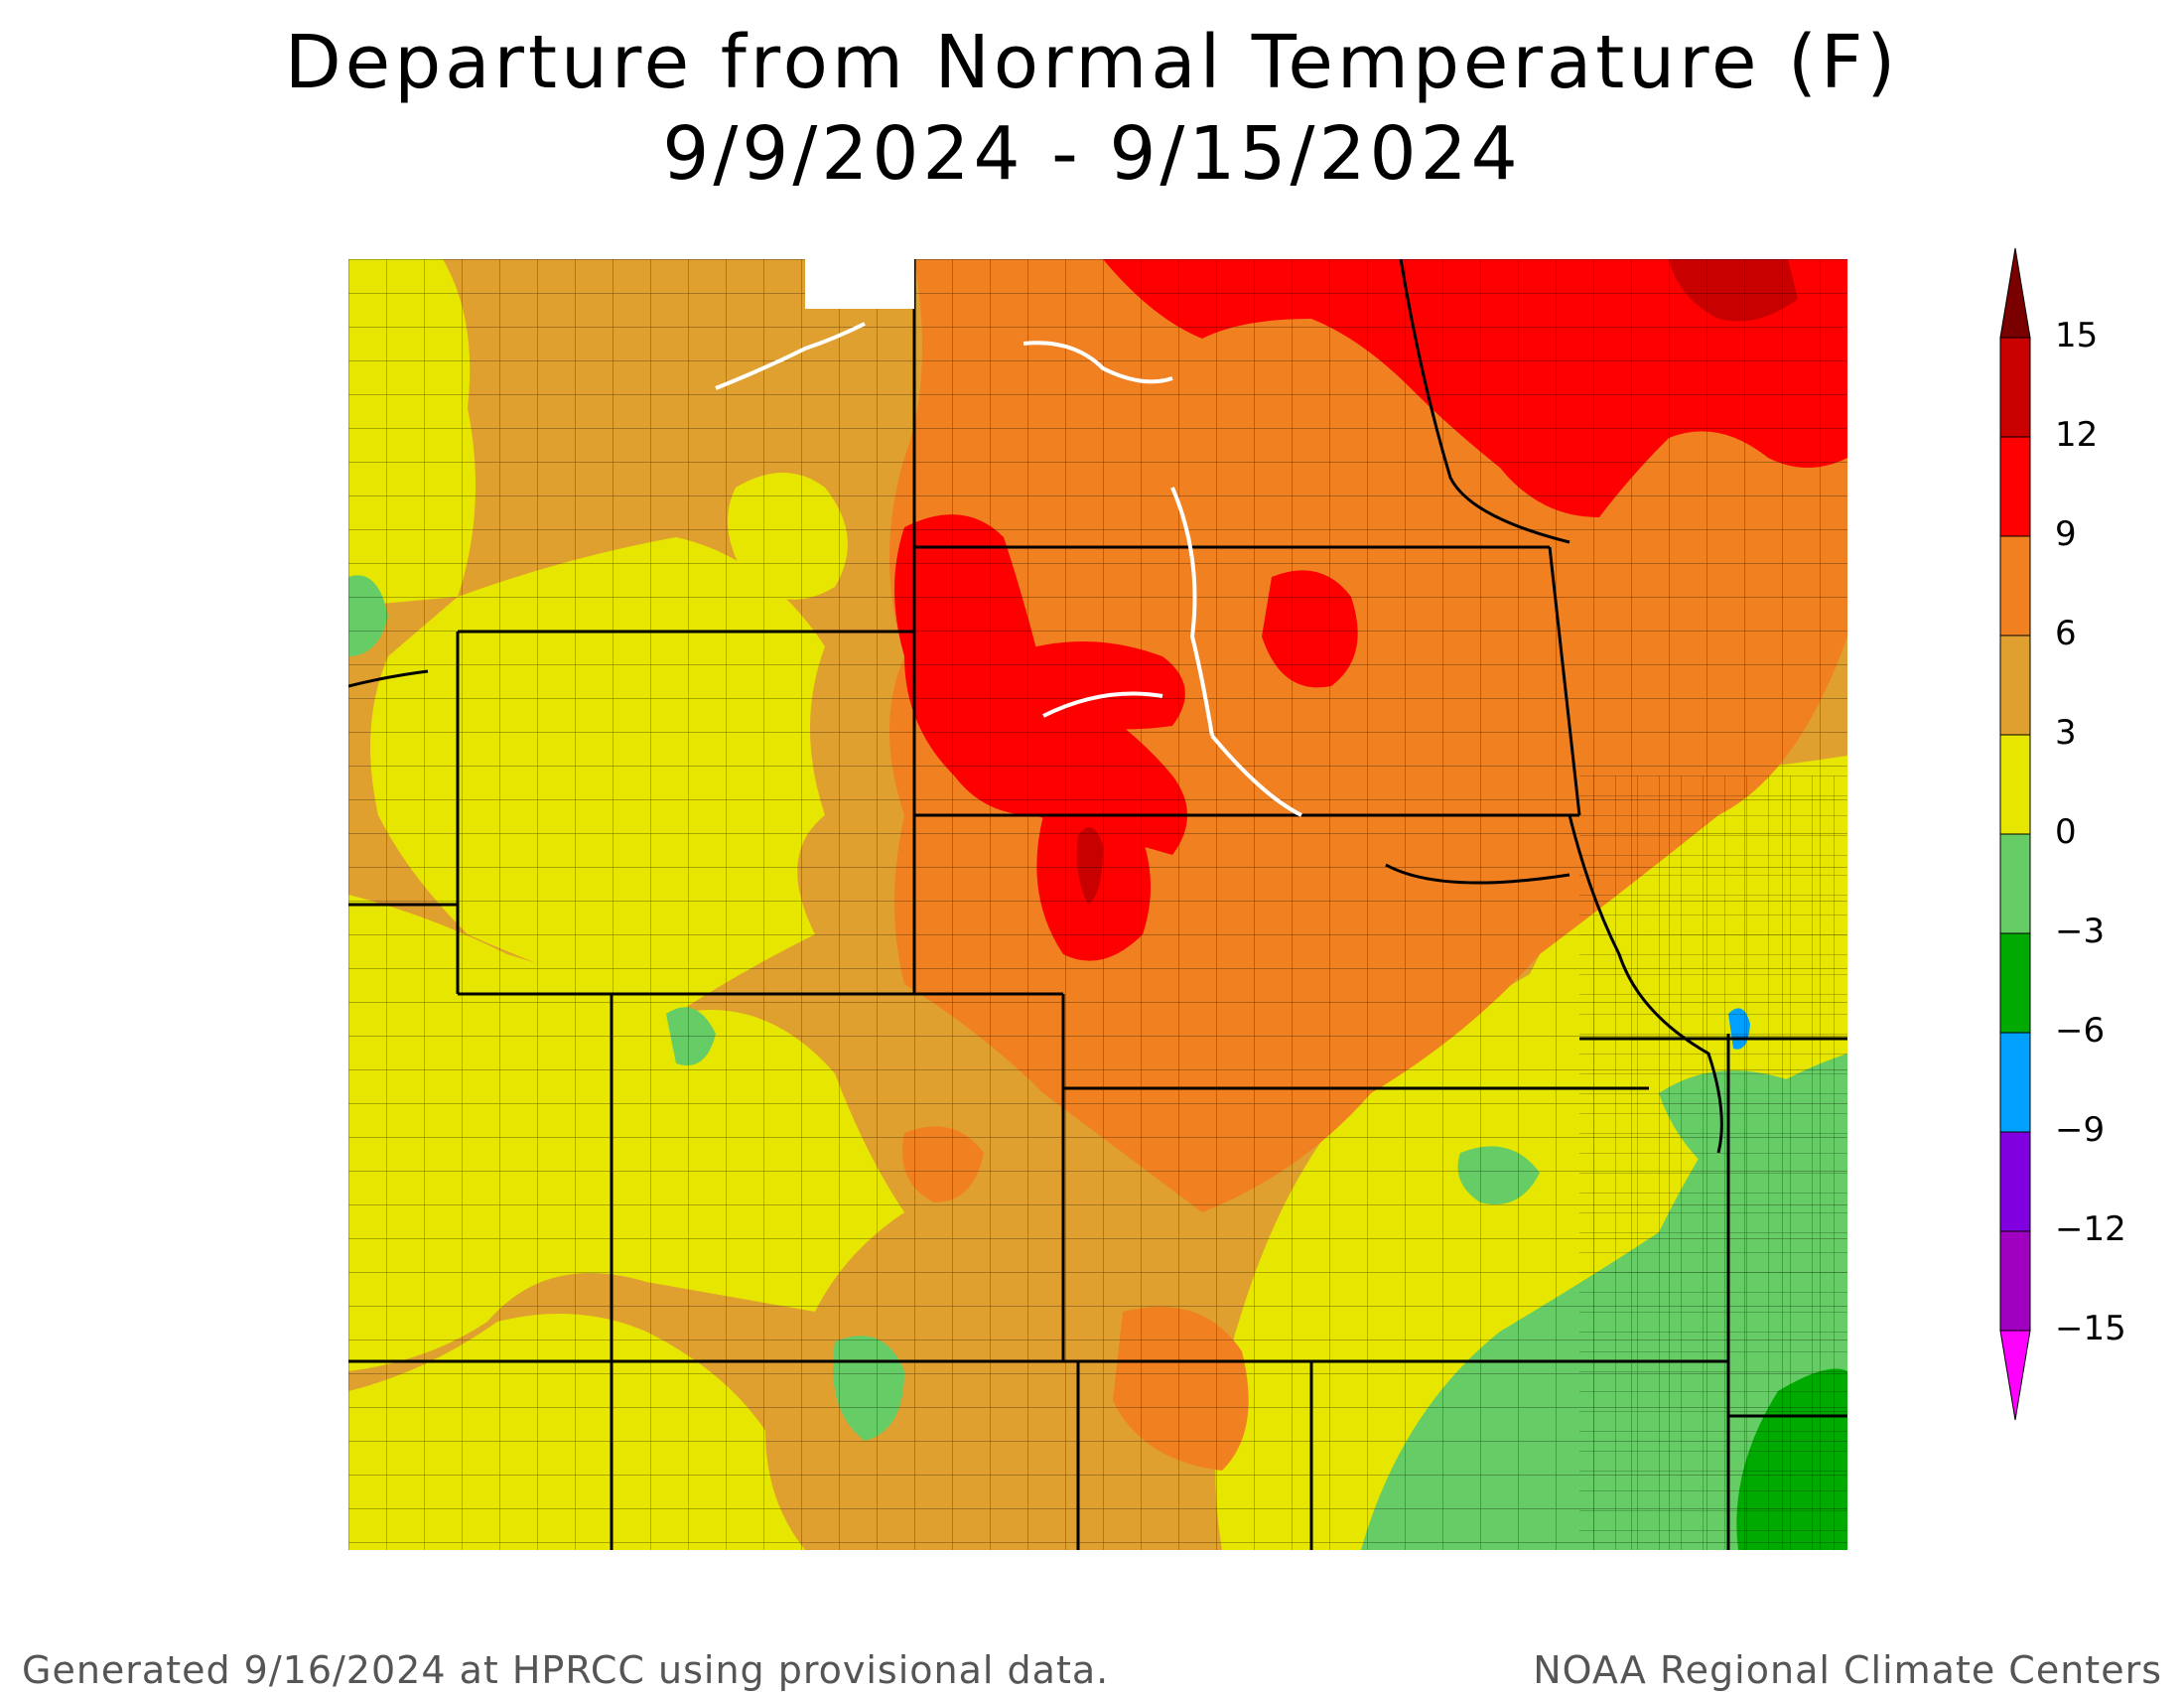  Describe the element at coordinates (2080, 1130) in the screenshot. I see `legend-tick-label: −9` at that location.